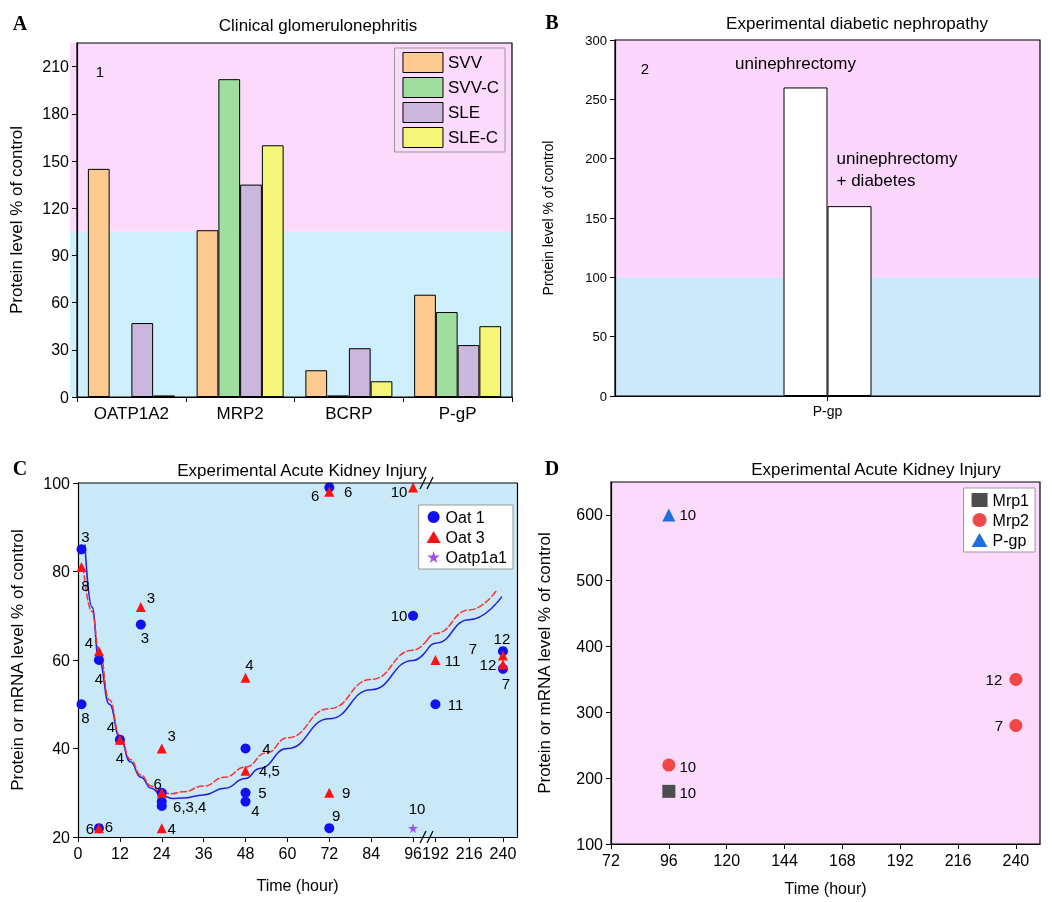  What do you see at coordinates (827, 411) in the screenshot?
I see `x-tick-label: P-gp` at bounding box center [827, 411].